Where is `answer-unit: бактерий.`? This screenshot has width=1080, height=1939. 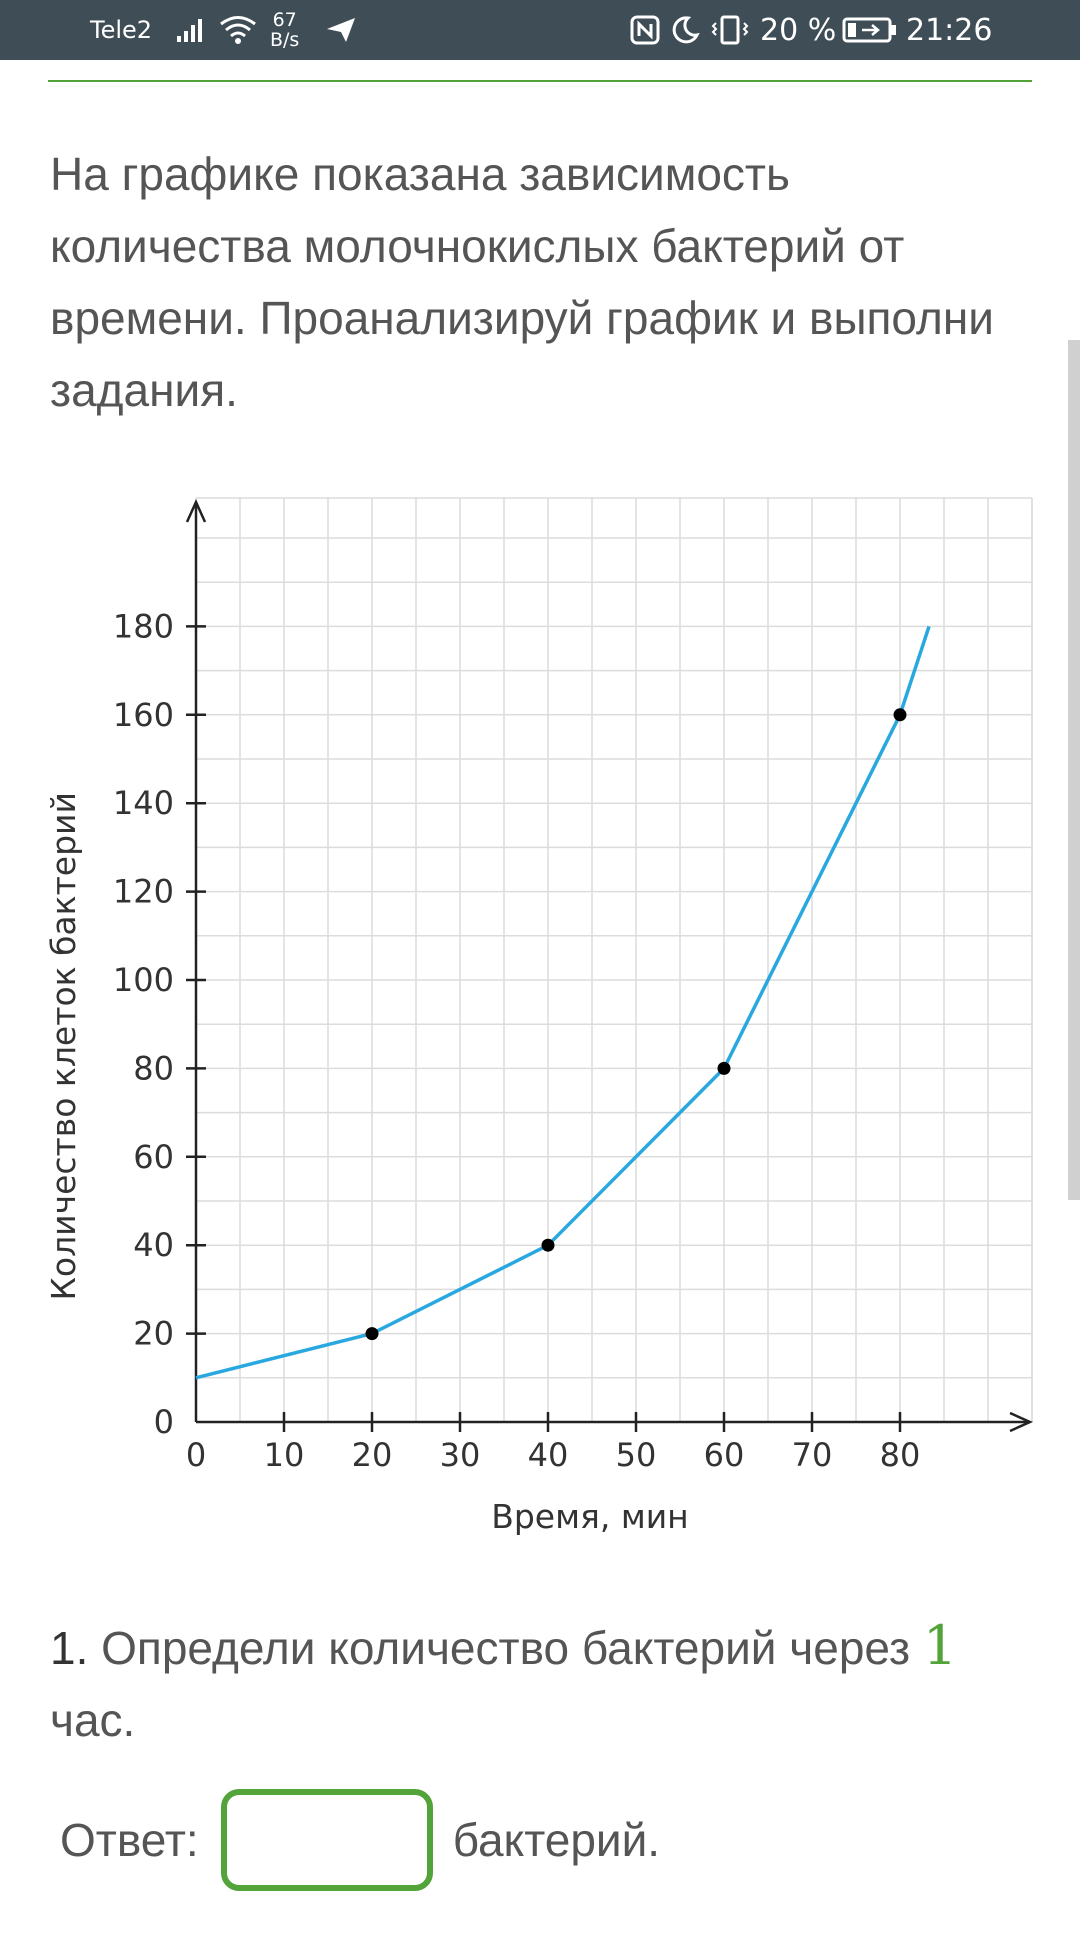
answer-unit: бактерий. is located at coordinates (556, 1840).